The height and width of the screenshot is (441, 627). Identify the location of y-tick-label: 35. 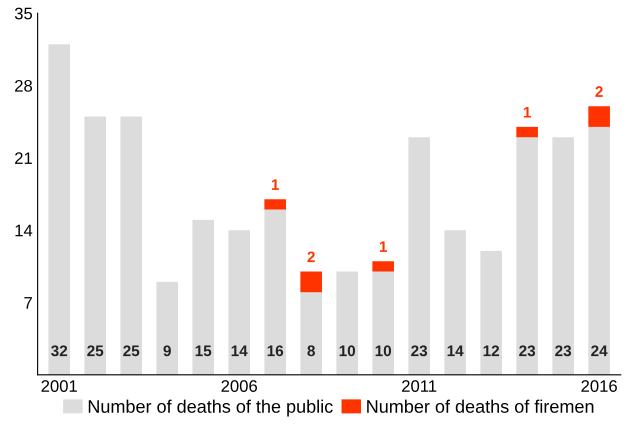
(23, 14).